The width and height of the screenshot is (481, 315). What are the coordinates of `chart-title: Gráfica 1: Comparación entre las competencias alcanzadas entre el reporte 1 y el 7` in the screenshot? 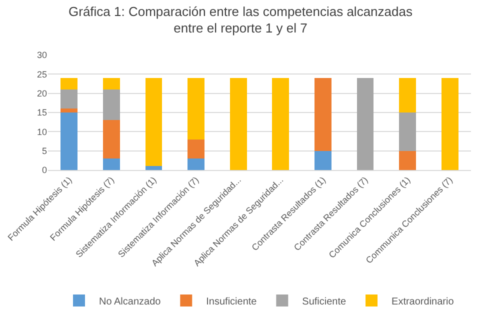 It's located at (240, 20).